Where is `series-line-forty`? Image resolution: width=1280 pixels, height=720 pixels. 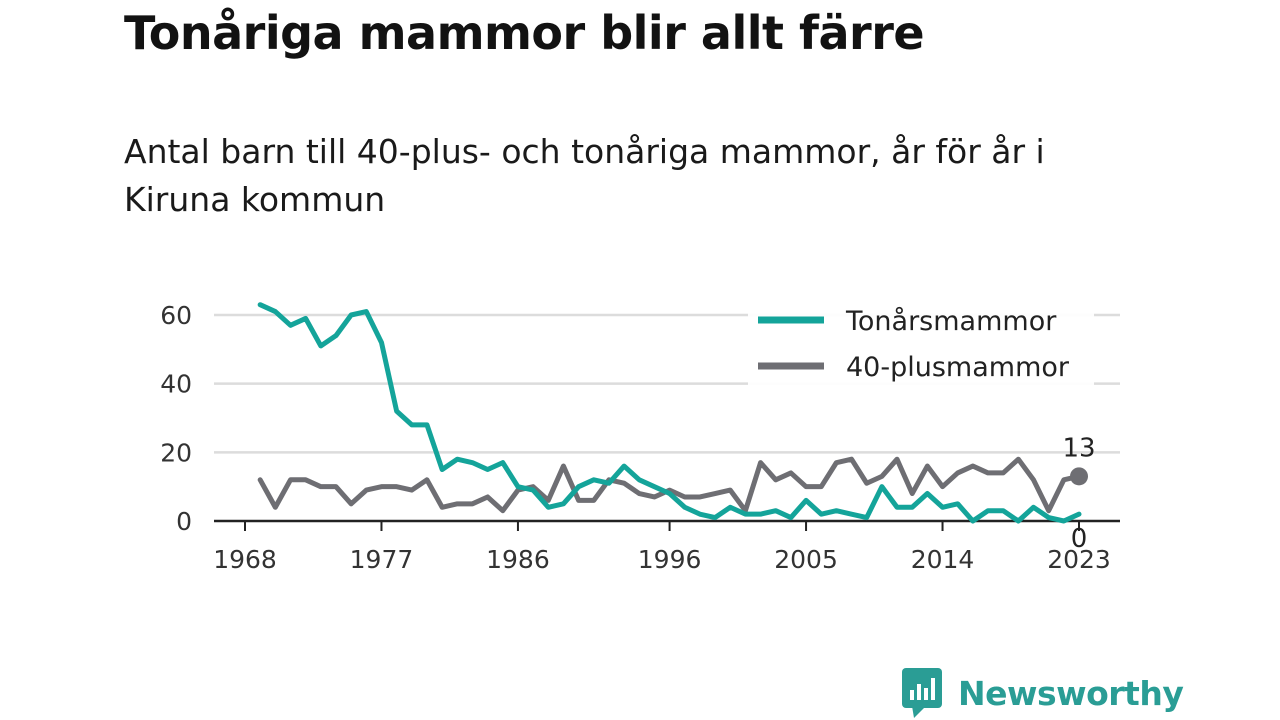 series-line-forty is located at coordinates (669, 485).